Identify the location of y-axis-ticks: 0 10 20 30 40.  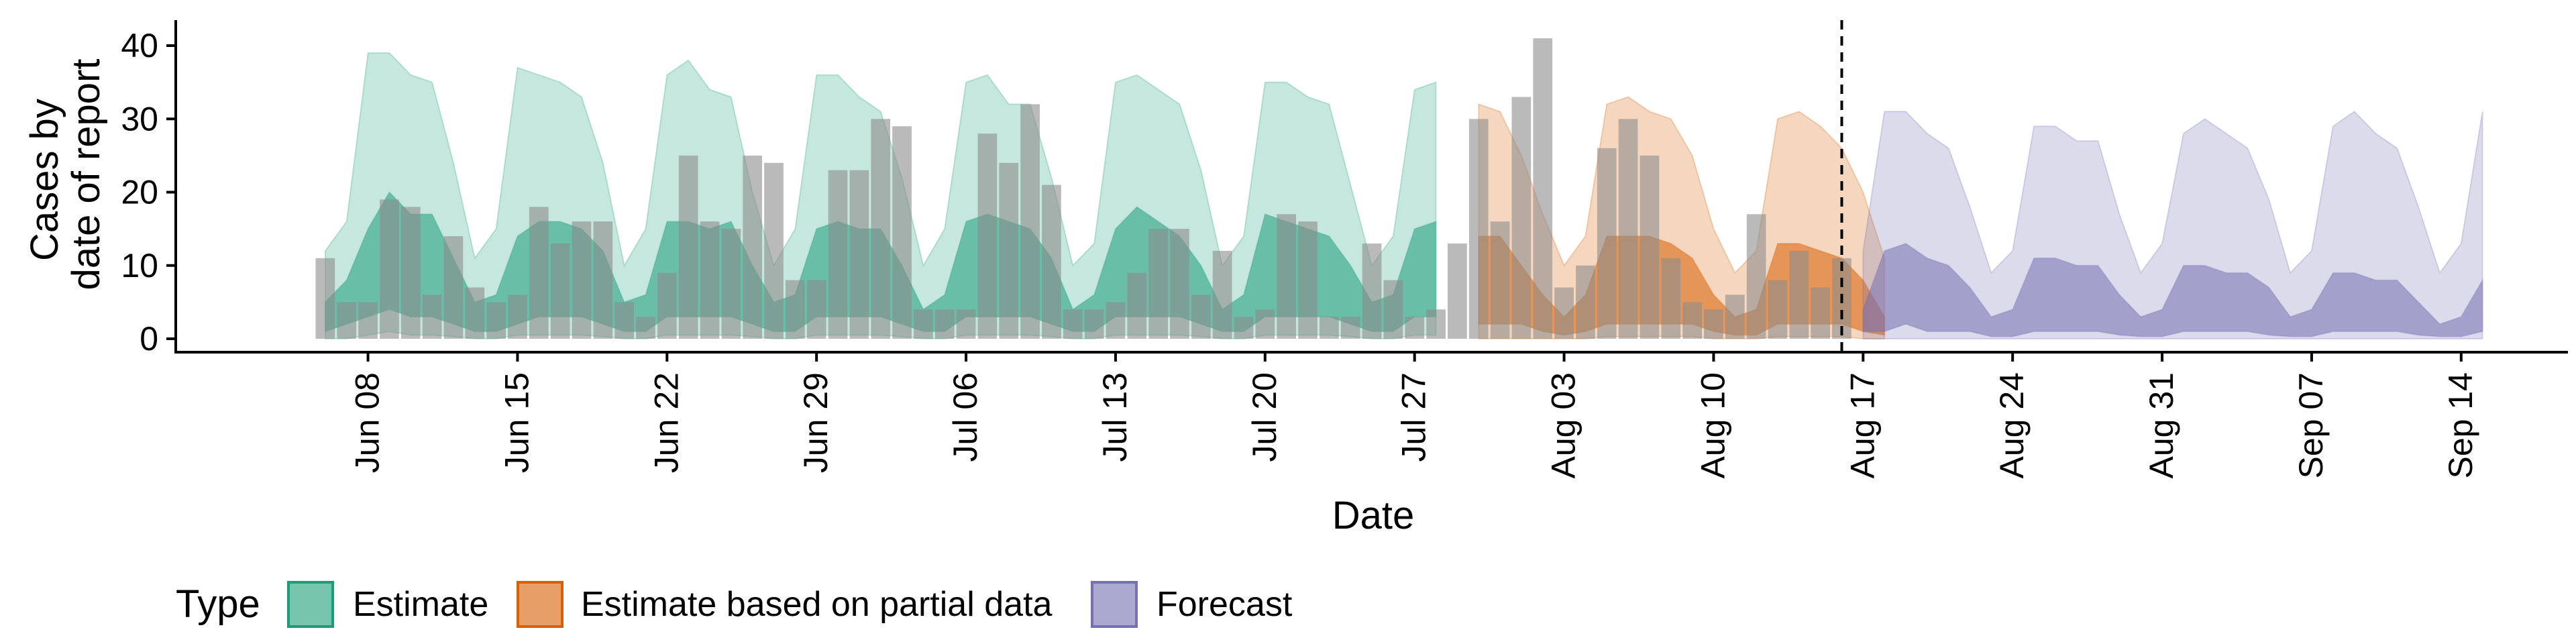
(148, 192).